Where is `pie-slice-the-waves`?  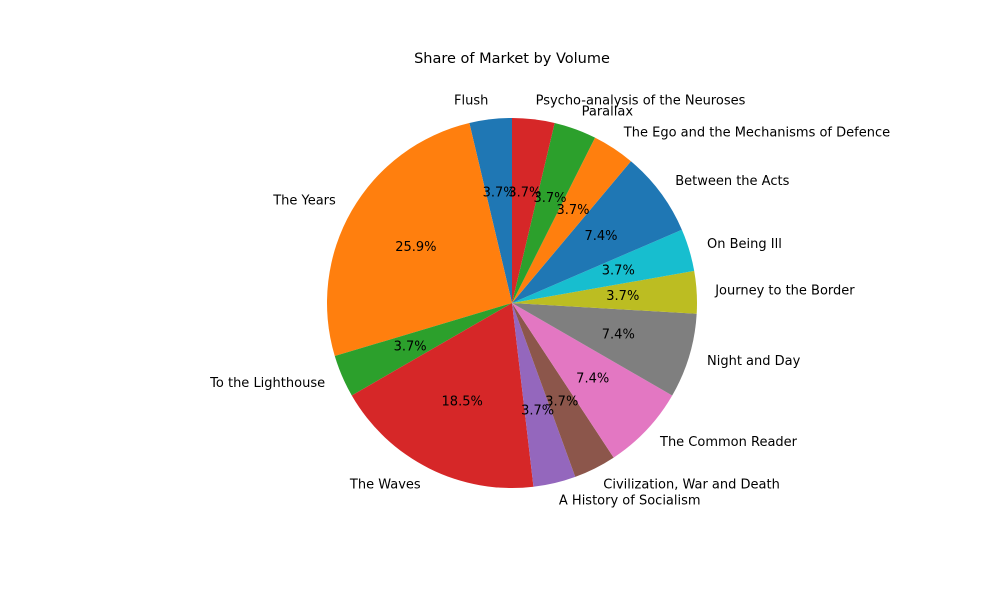
pie-slice-the-waves is located at coordinates (442, 396).